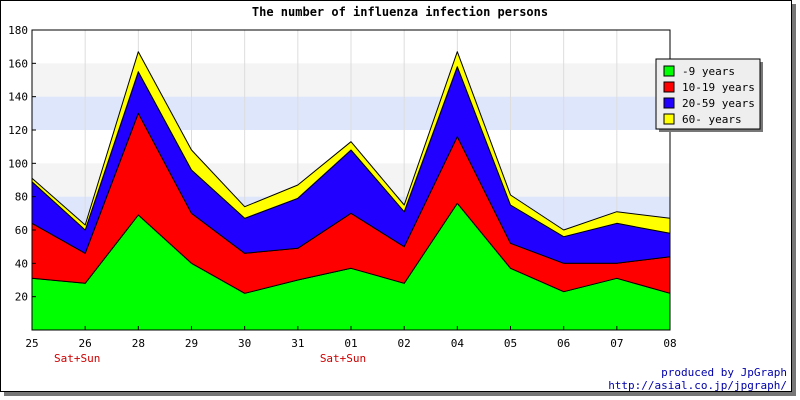  What do you see at coordinates (297, 343) in the screenshot?
I see `x-tick-label: 31` at bounding box center [297, 343].